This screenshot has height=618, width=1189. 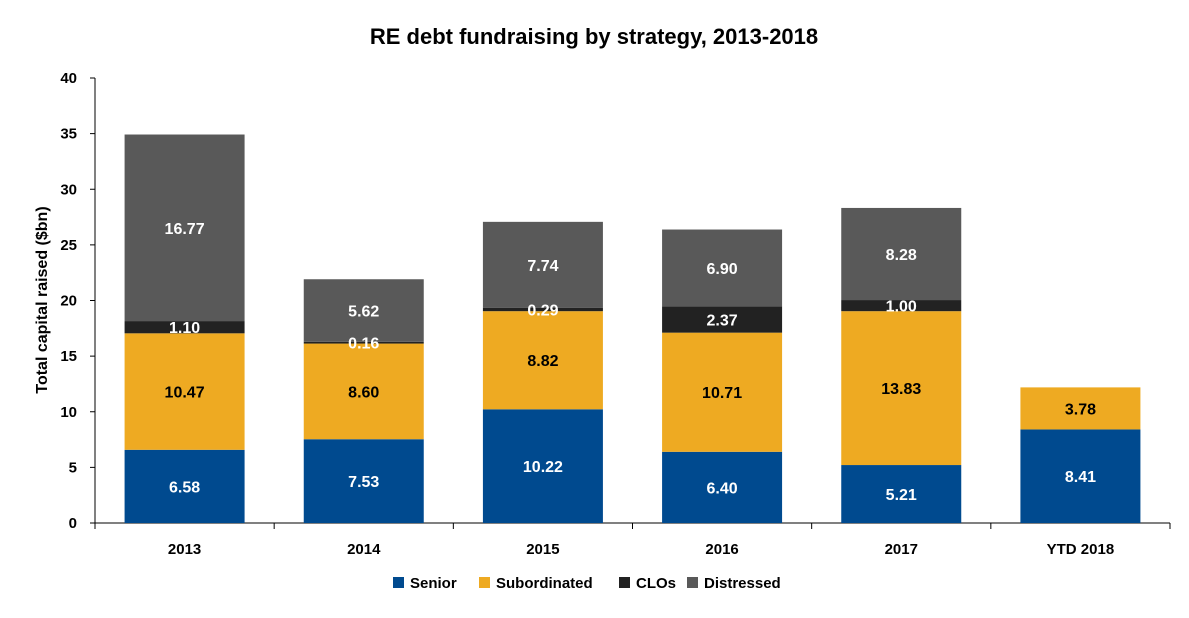 I want to click on legend-label-subordinated: Subordinated, so click(x=544, y=583).